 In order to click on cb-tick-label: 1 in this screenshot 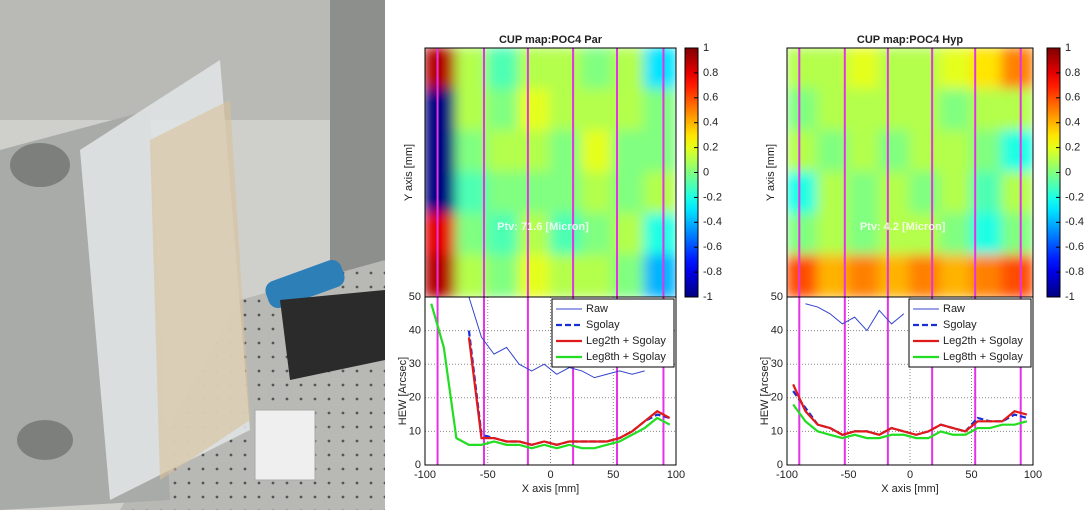, I will do `click(706, 48)`.